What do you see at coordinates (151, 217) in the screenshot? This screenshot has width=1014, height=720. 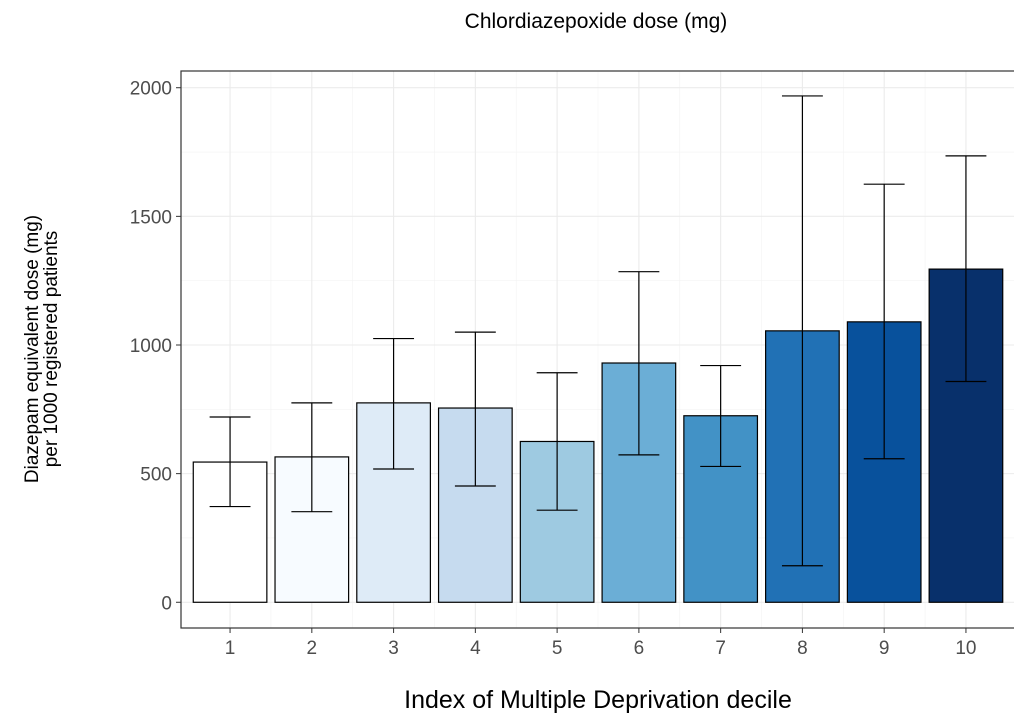 I see `y-tick-label: 1500` at bounding box center [151, 217].